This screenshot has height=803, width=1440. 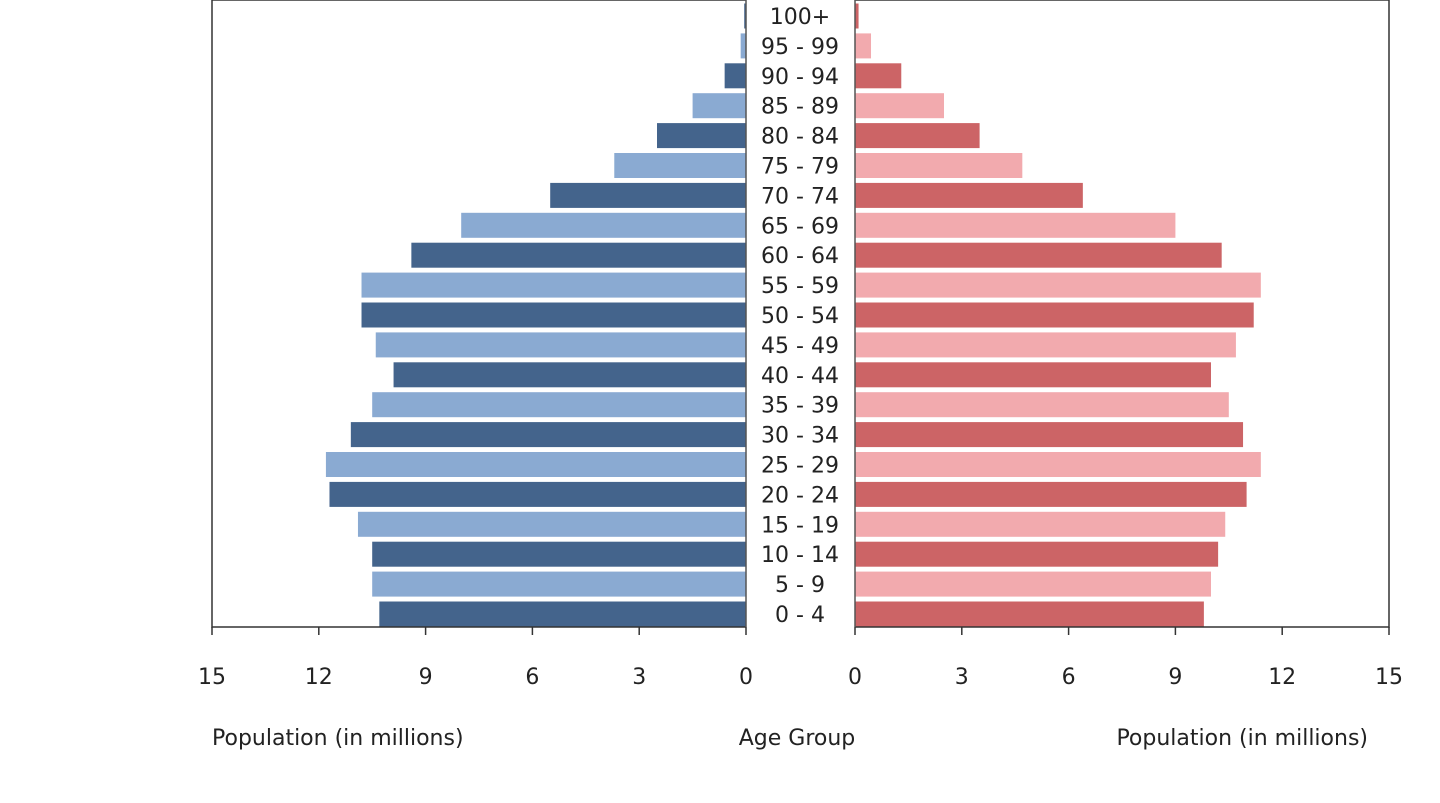 I want to click on age-label-75-79: 75 - 79, so click(x=800, y=167).